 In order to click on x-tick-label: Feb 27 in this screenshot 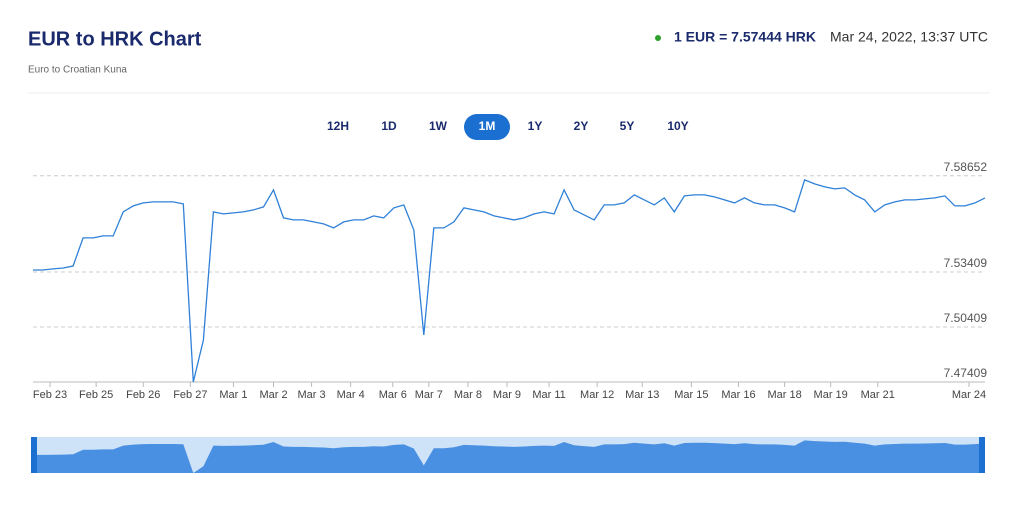, I will do `click(190, 395)`.